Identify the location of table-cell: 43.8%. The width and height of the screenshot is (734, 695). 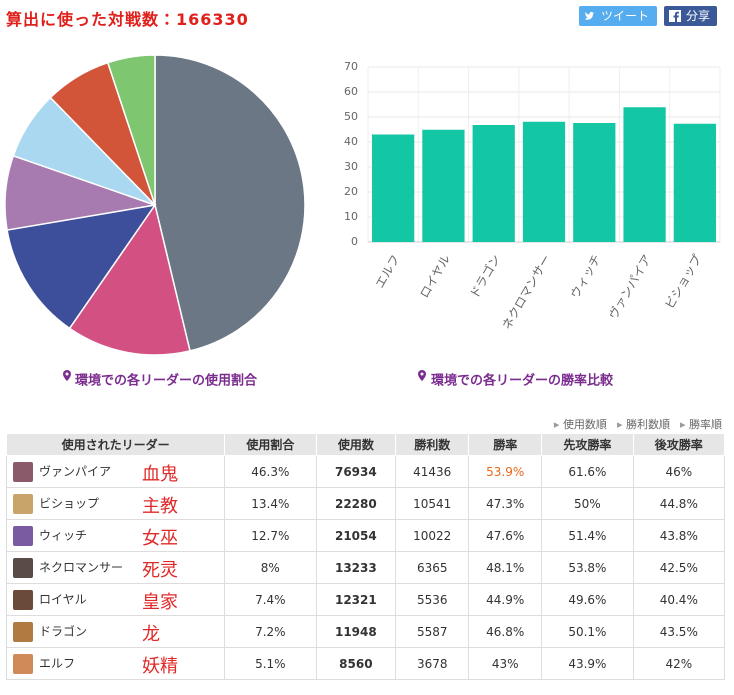
(679, 535).